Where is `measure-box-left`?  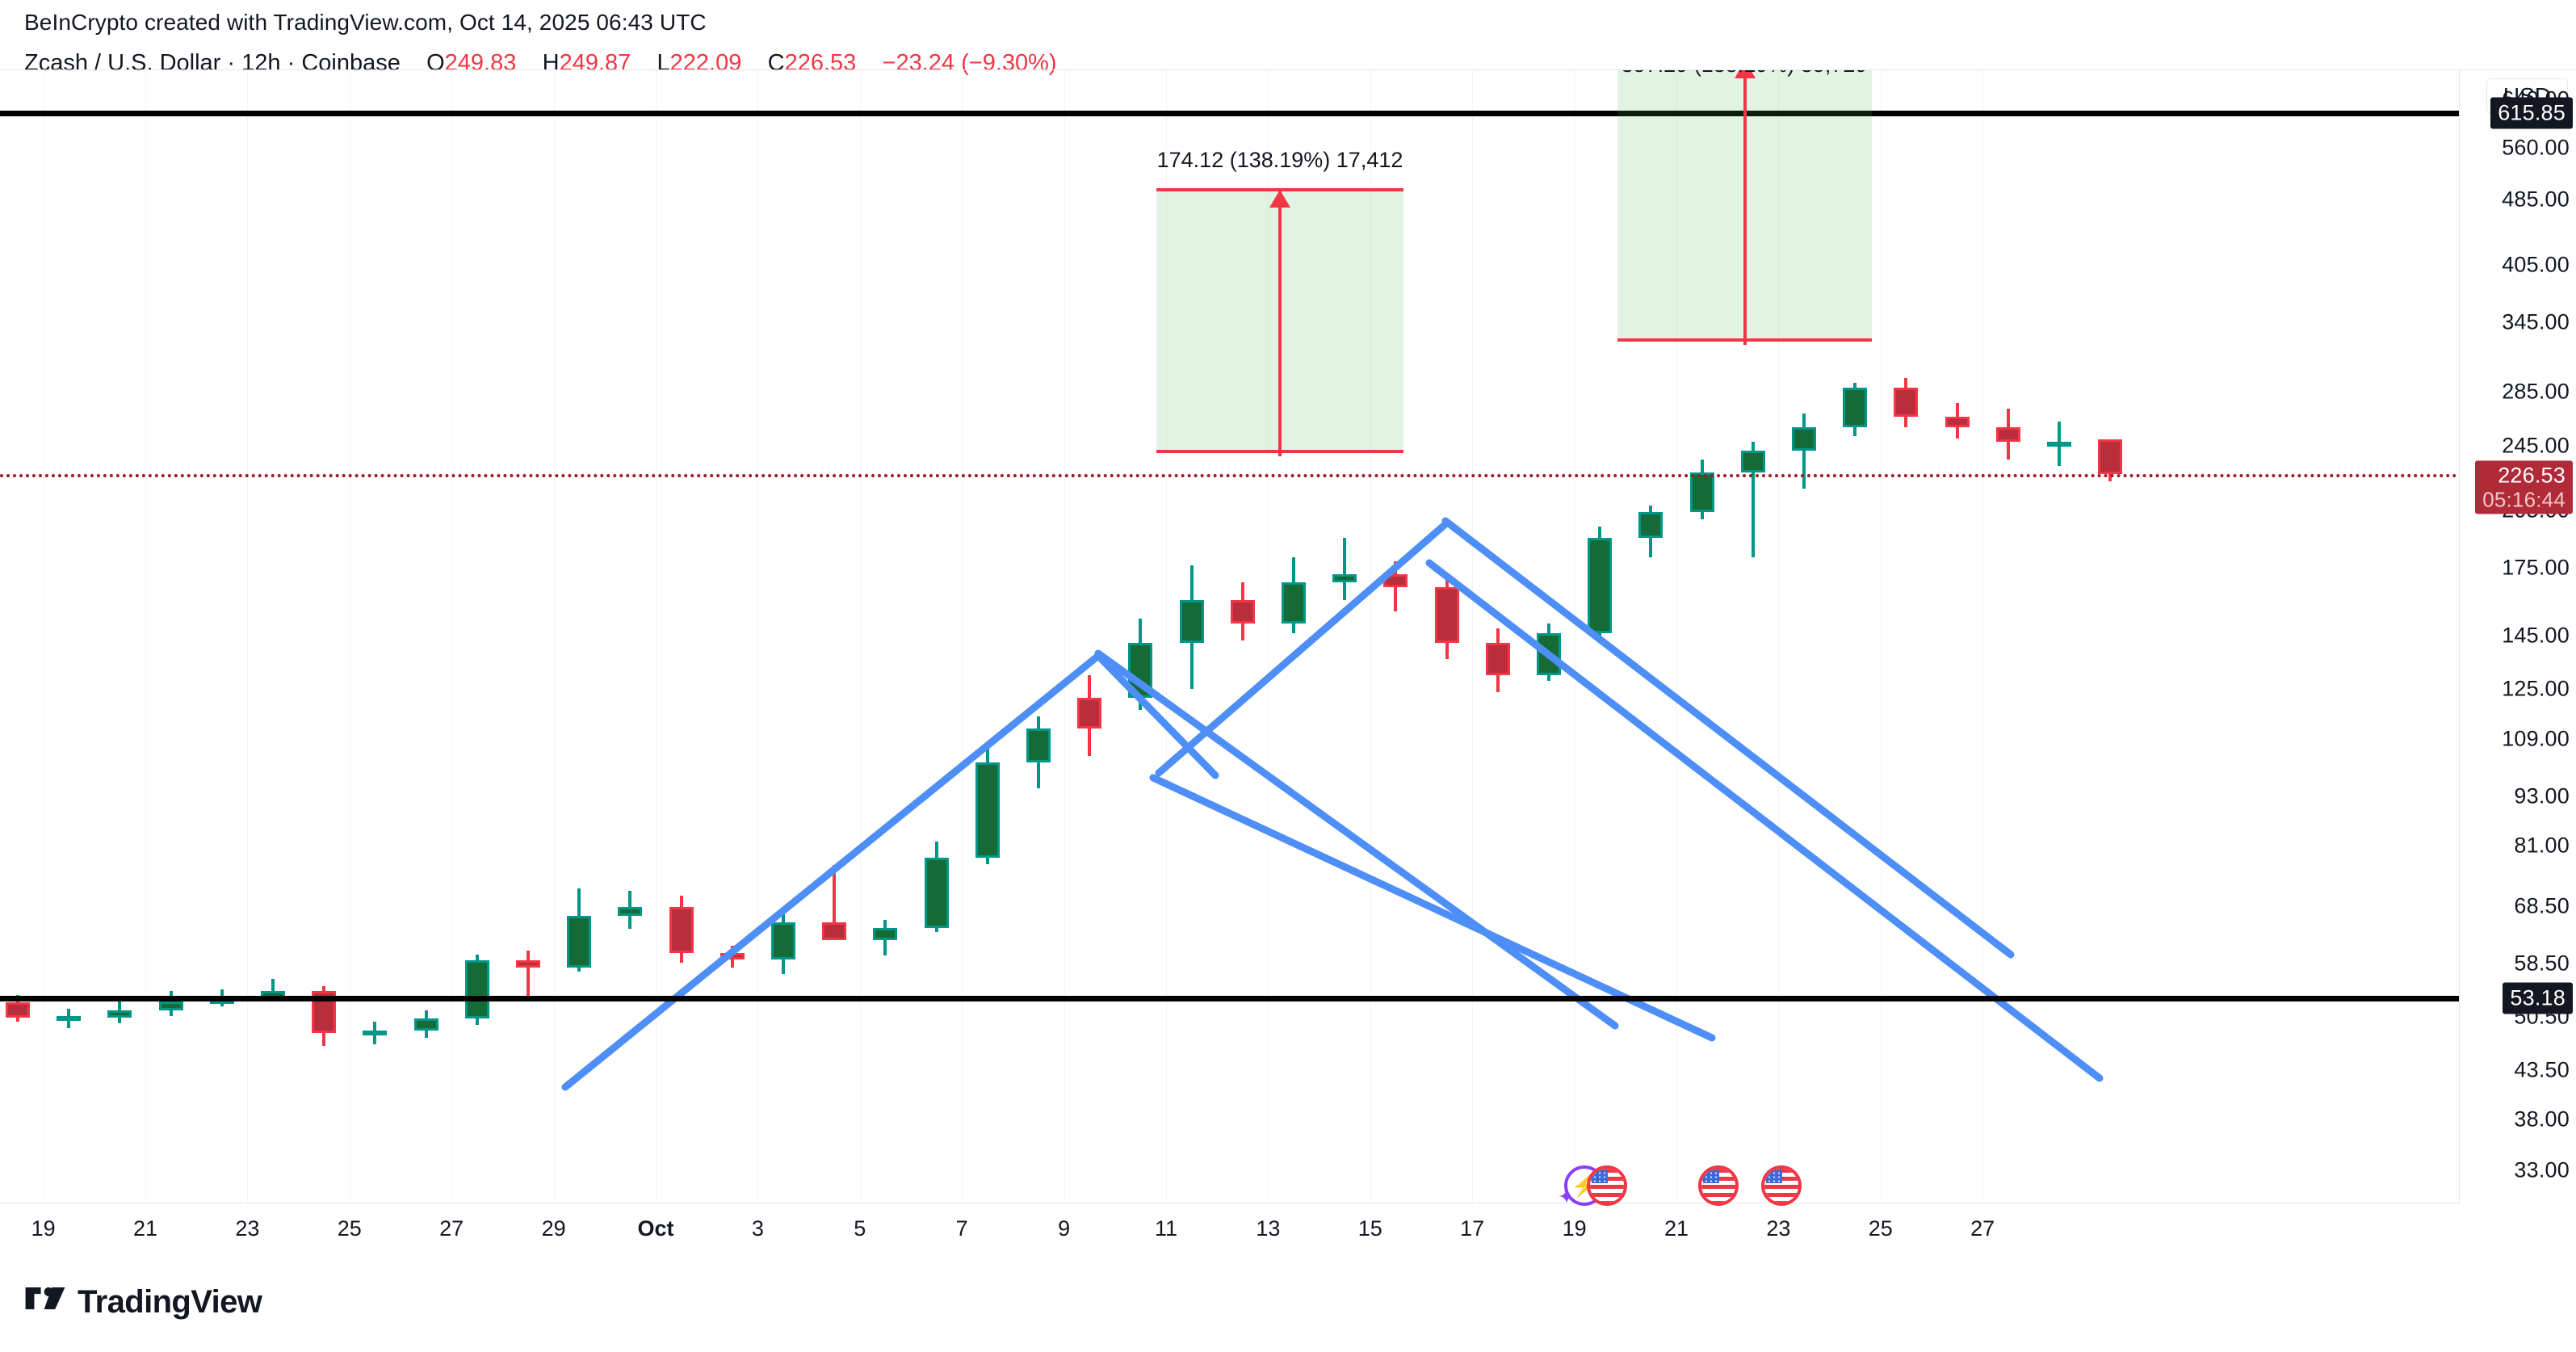
measure-box-left is located at coordinates (1279, 322).